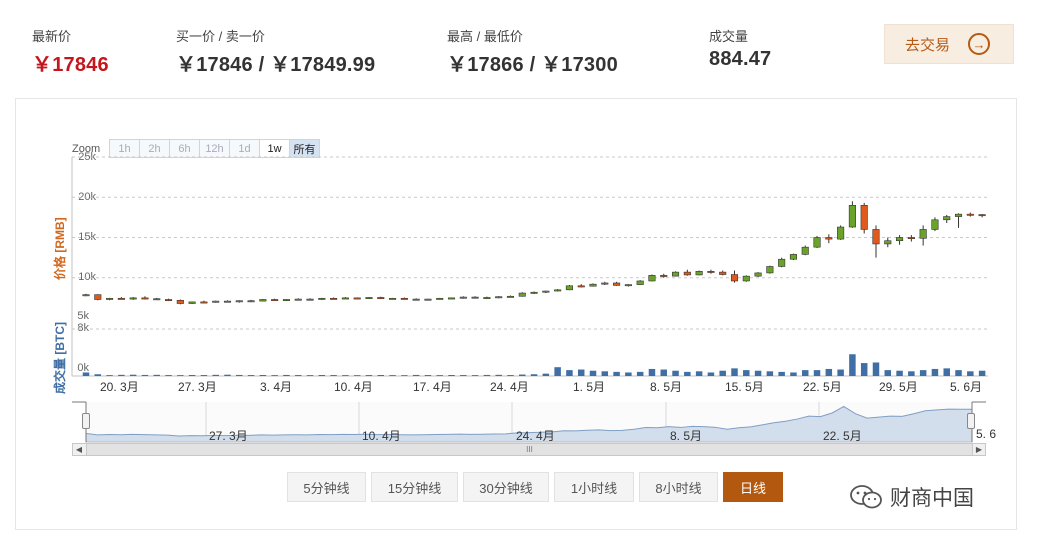 The width and height of the screenshot is (1037, 542). What do you see at coordinates (932, 498) in the screenshot?
I see `watermark-text: 财商中国` at bounding box center [932, 498].